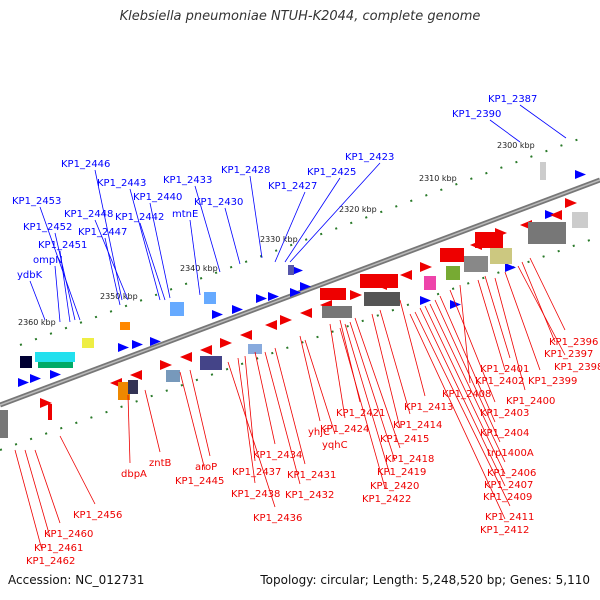 The height and width of the screenshot is (600, 600). I want to click on gene-label-top: KP1_2453, so click(36, 201).